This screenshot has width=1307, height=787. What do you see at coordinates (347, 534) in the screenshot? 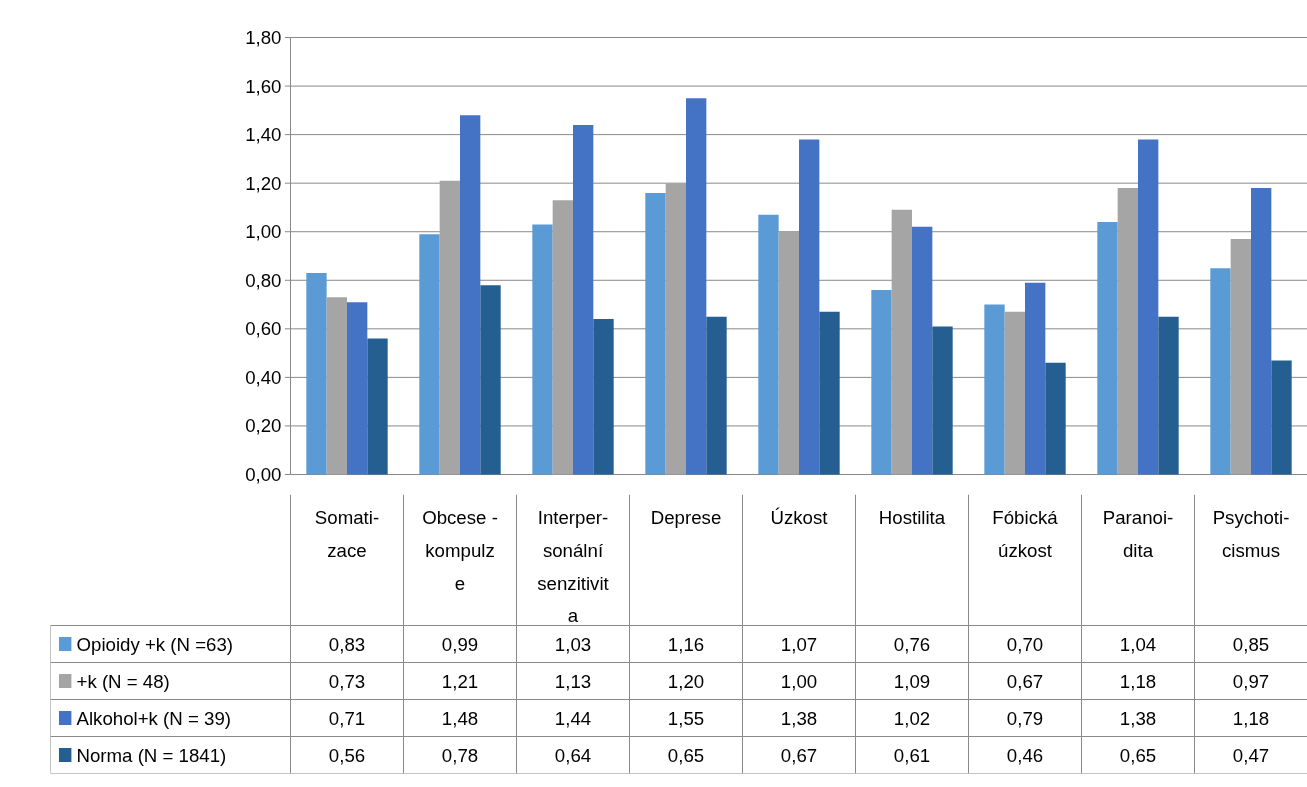
I see `x-tick-label: Somati- zace` at bounding box center [347, 534].